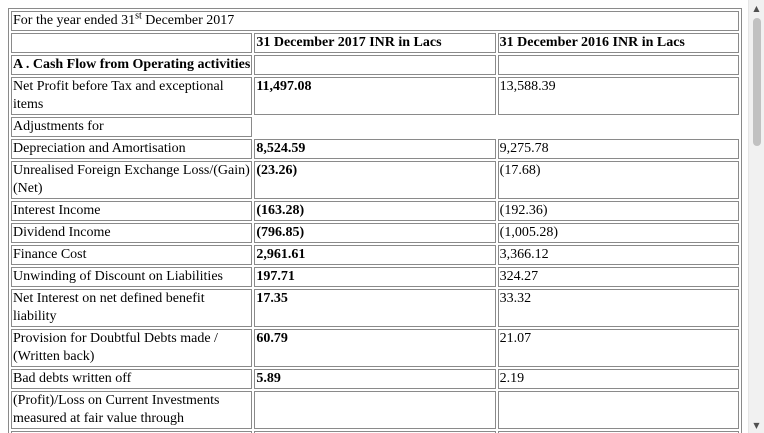  What do you see at coordinates (132, 149) in the screenshot?
I see `row-label: Depreciation and Amortisation` at bounding box center [132, 149].